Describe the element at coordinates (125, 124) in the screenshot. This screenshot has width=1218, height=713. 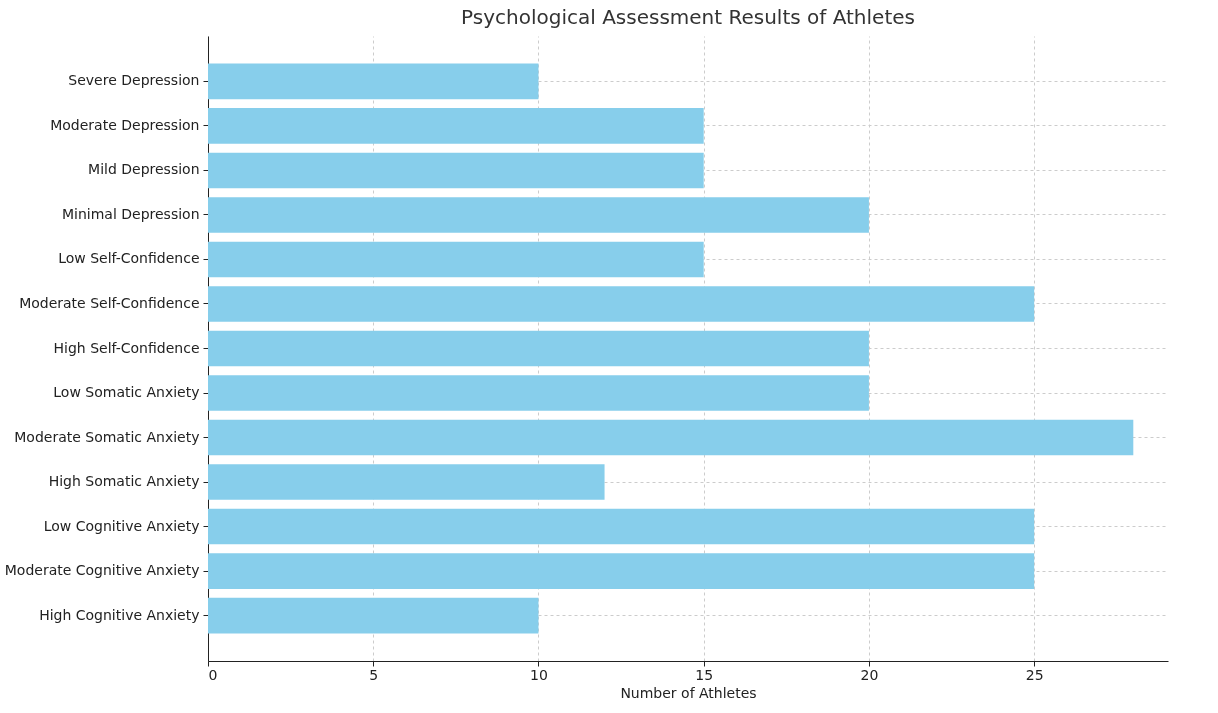
I see `y-tick-label: Moderate Depression` at that location.